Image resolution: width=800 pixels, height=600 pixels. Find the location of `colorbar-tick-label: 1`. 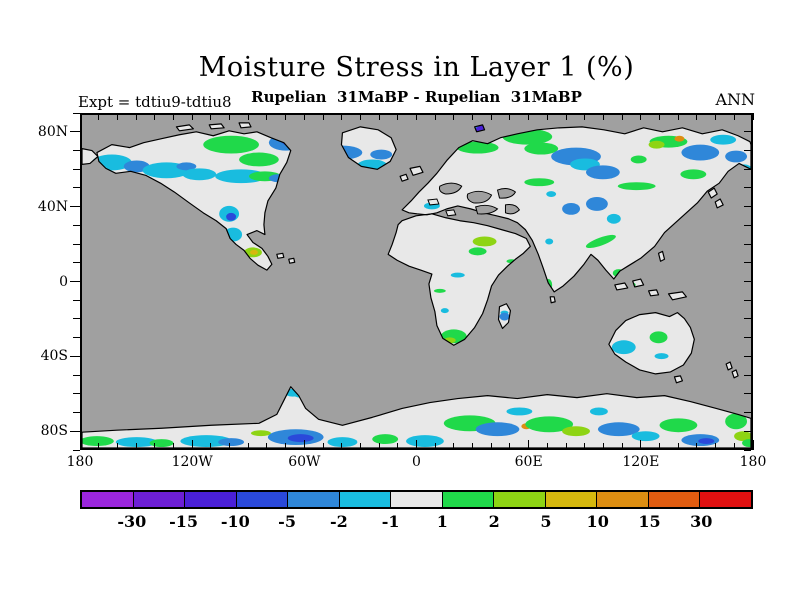

colorbar-tick-label: 1 is located at coordinates (442, 521).